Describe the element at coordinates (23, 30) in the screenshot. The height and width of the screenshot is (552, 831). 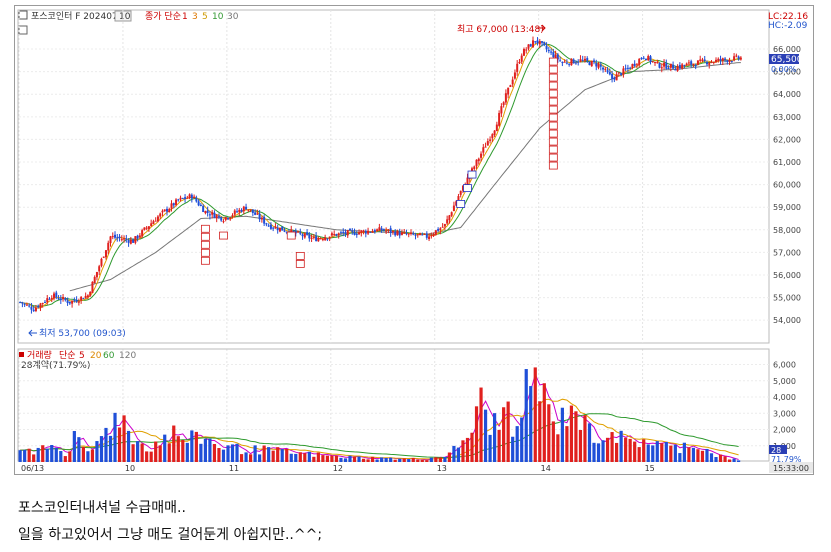
I see `settings-box-icon` at that location.